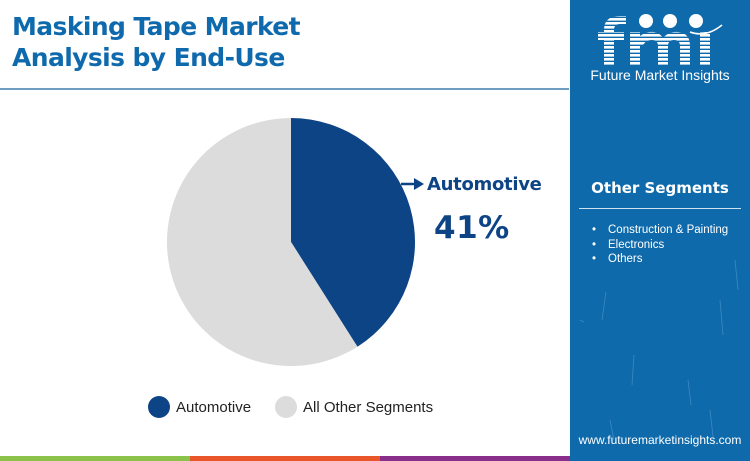 The width and height of the screenshot is (750, 461). Describe the element at coordinates (660, 208) in the screenshot. I see `side-divider` at that location.